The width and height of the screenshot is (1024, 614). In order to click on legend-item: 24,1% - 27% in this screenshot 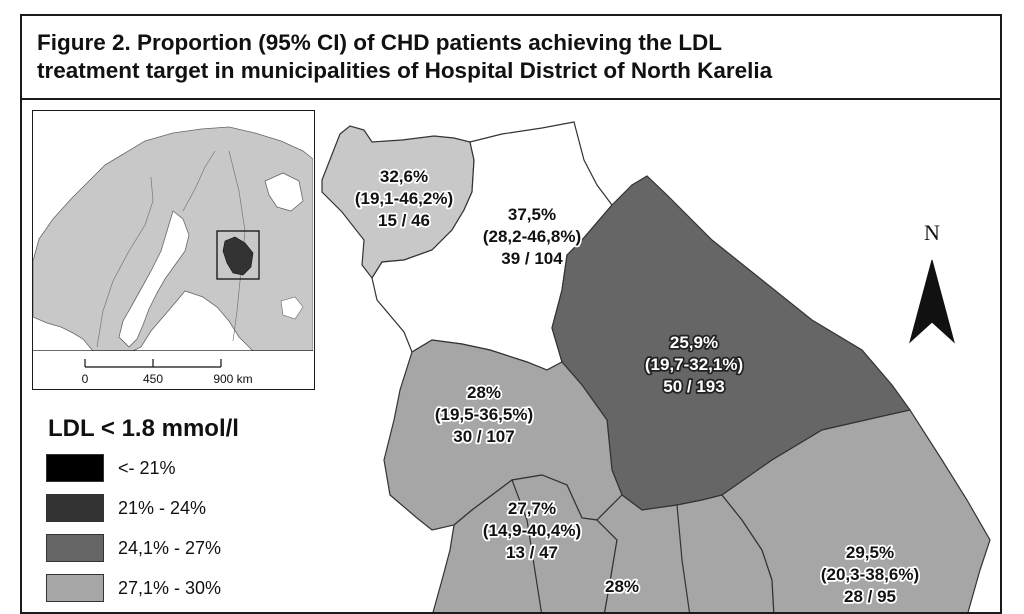, I will do `click(176, 549)`.